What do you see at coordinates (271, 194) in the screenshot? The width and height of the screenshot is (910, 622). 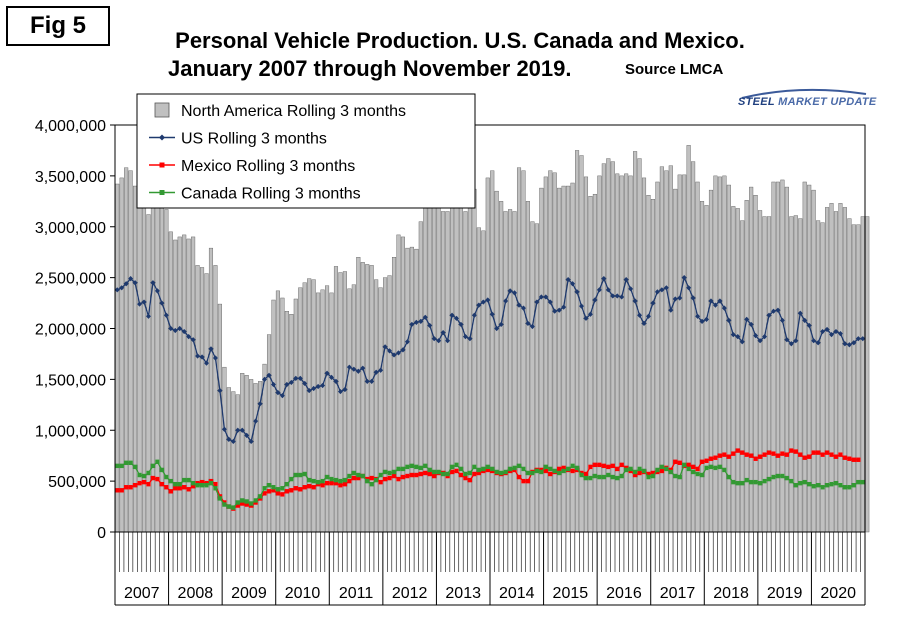 I see `legend-label-canada: Canada Rolling 3 months` at bounding box center [271, 194].